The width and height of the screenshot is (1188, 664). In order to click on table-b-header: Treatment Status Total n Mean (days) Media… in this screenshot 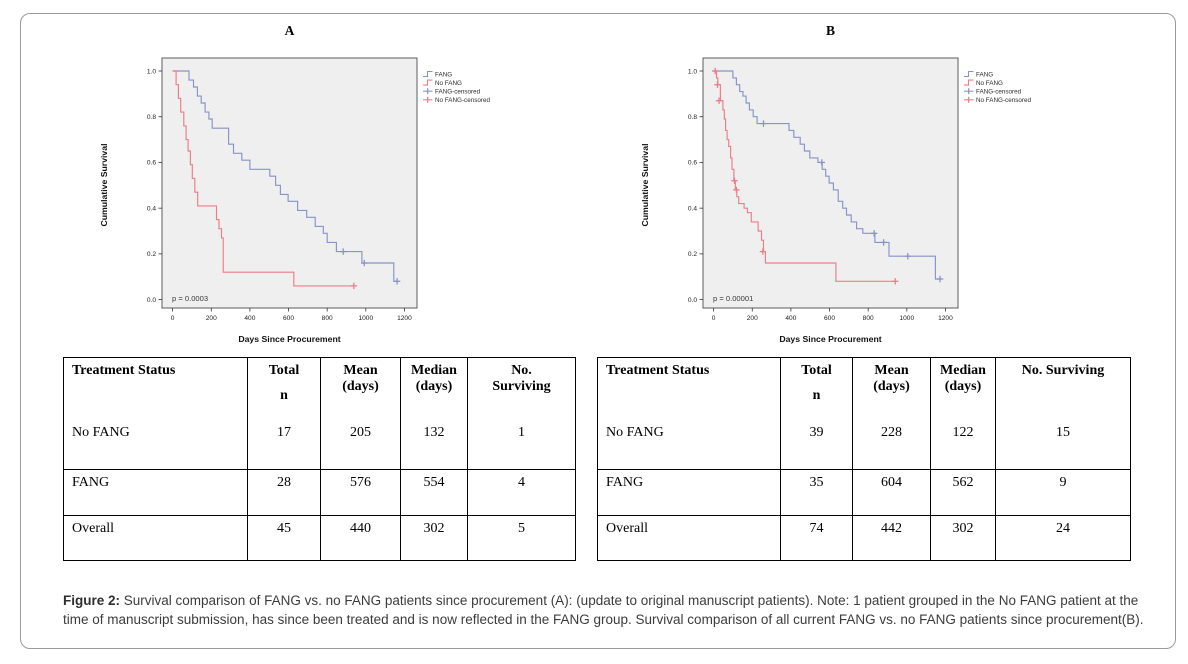, I will do `click(864, 388)`.